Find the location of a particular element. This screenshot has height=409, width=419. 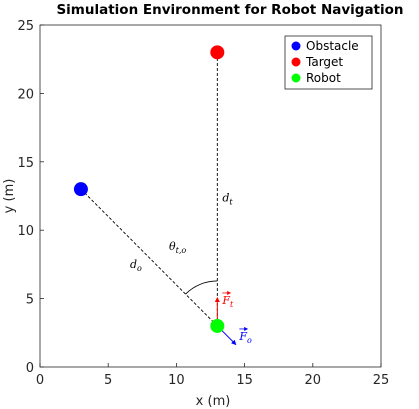

target-point is located at coordinates (217, 52).